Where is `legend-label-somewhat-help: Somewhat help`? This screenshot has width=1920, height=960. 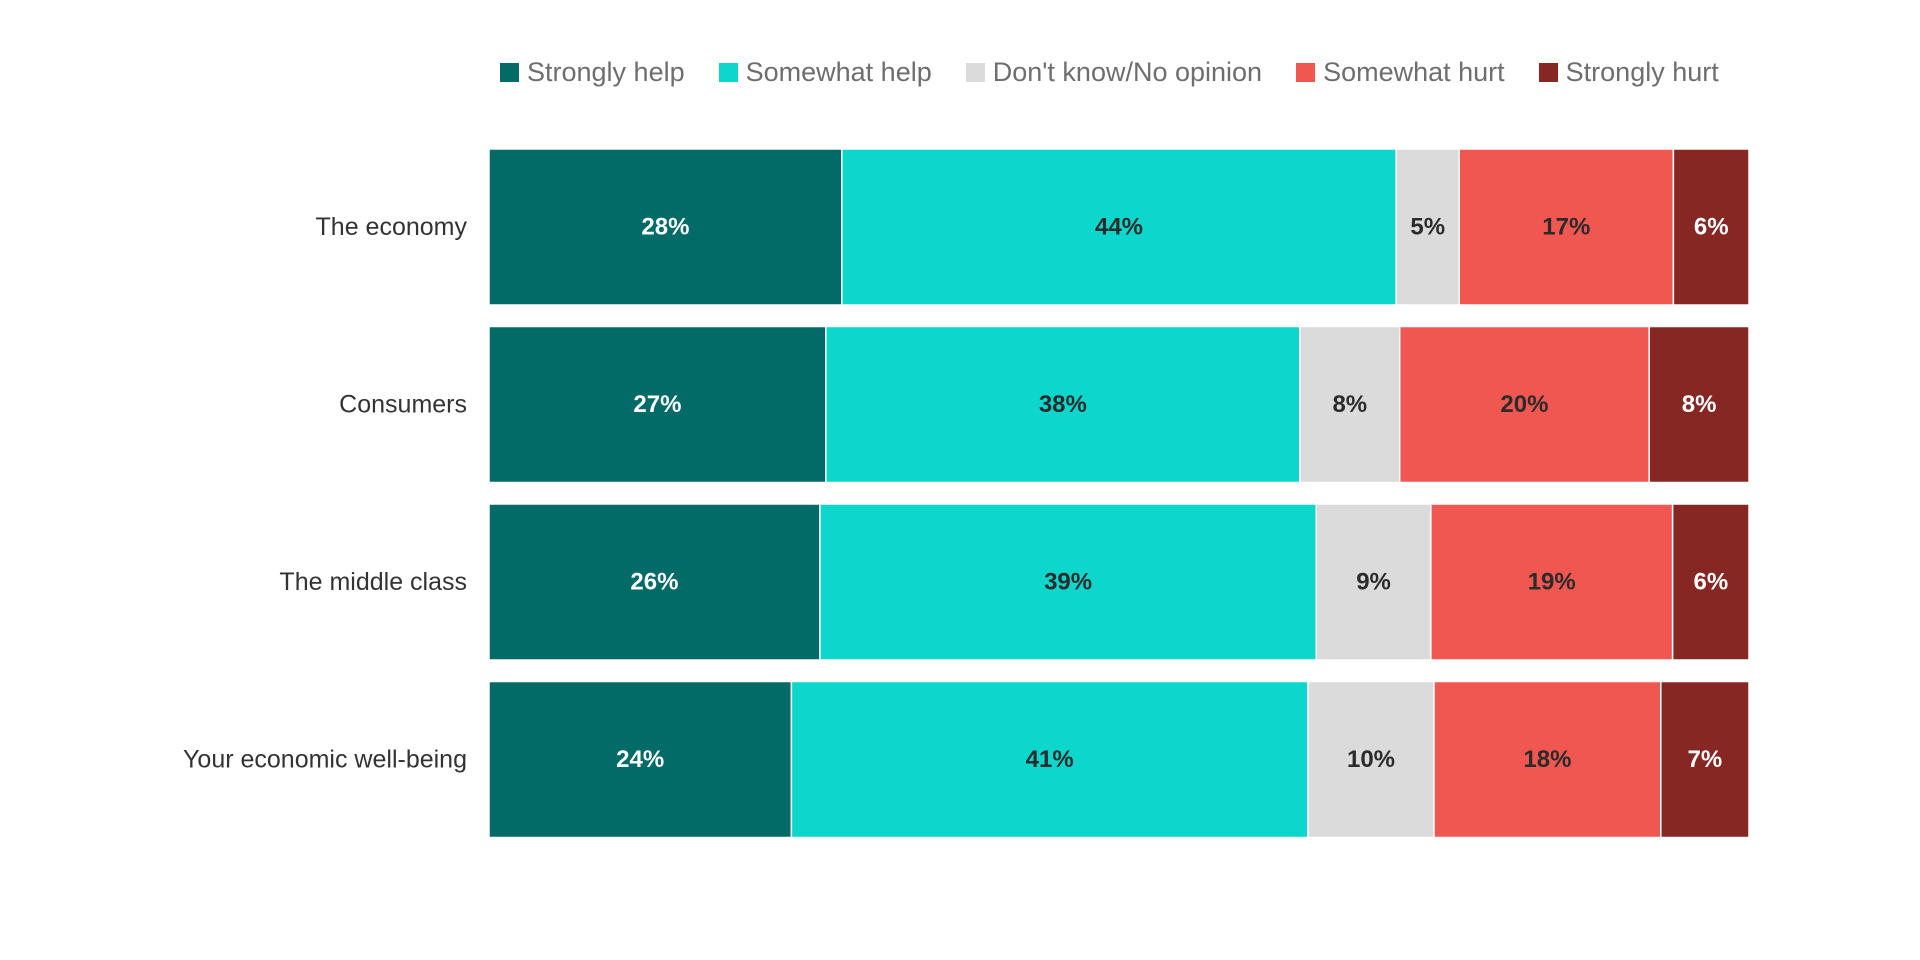
legend-label-somewhat-help: Somewhat help is located at coordinates (838, 71).